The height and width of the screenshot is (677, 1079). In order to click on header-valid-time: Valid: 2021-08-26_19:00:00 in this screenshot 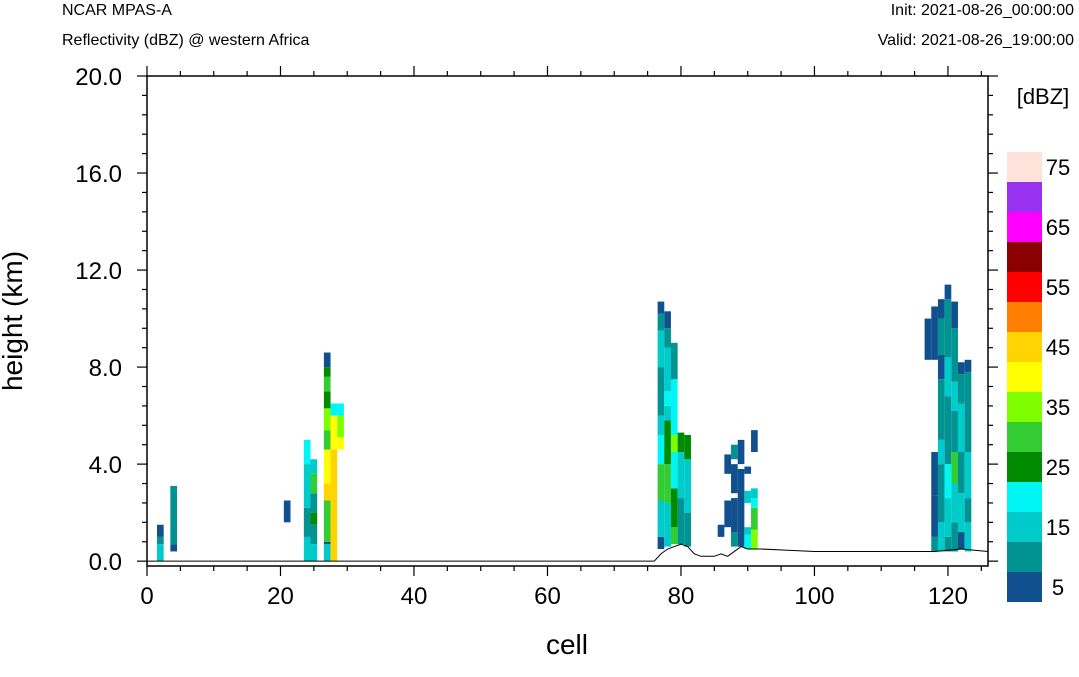, I will do `click(976, 40)`.